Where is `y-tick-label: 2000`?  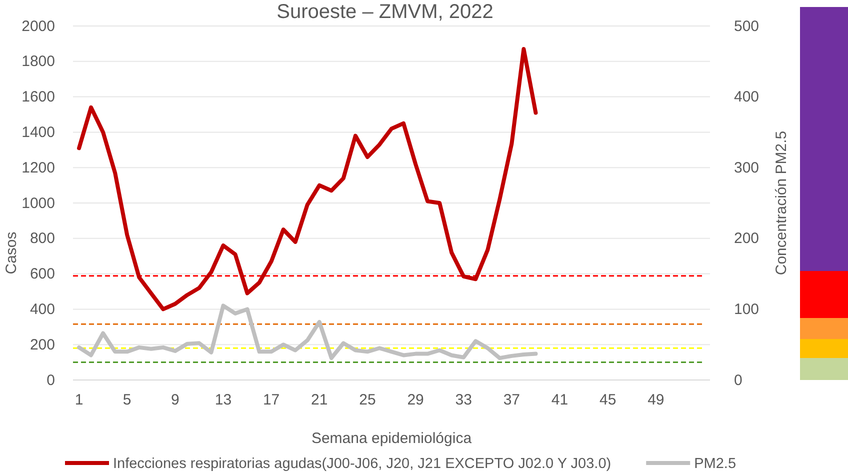 y-tick-label: 2000 is located at coordinates (38, 26).